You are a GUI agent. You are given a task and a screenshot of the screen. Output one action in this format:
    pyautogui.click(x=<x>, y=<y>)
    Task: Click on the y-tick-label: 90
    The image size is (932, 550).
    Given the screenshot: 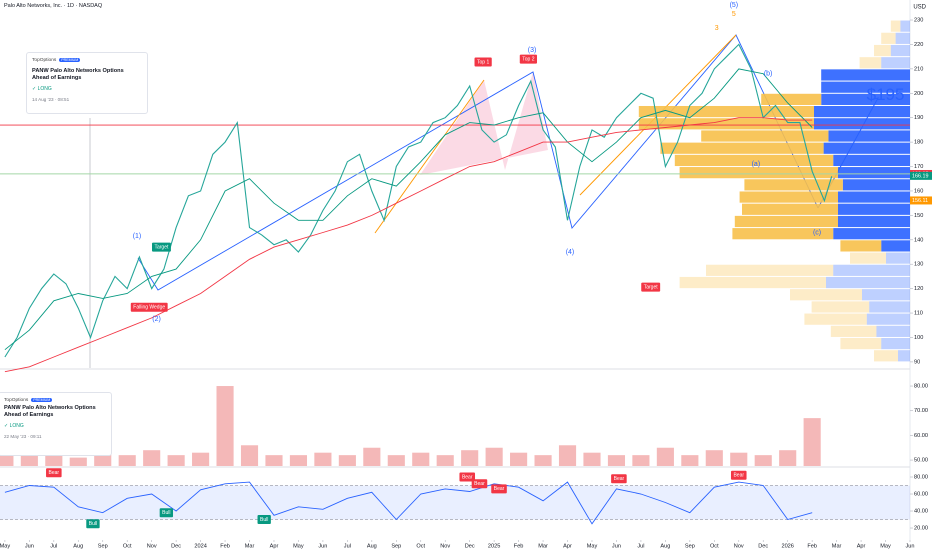 What is the action you would take?
    pyautogui.click(x=917, y=362)
    